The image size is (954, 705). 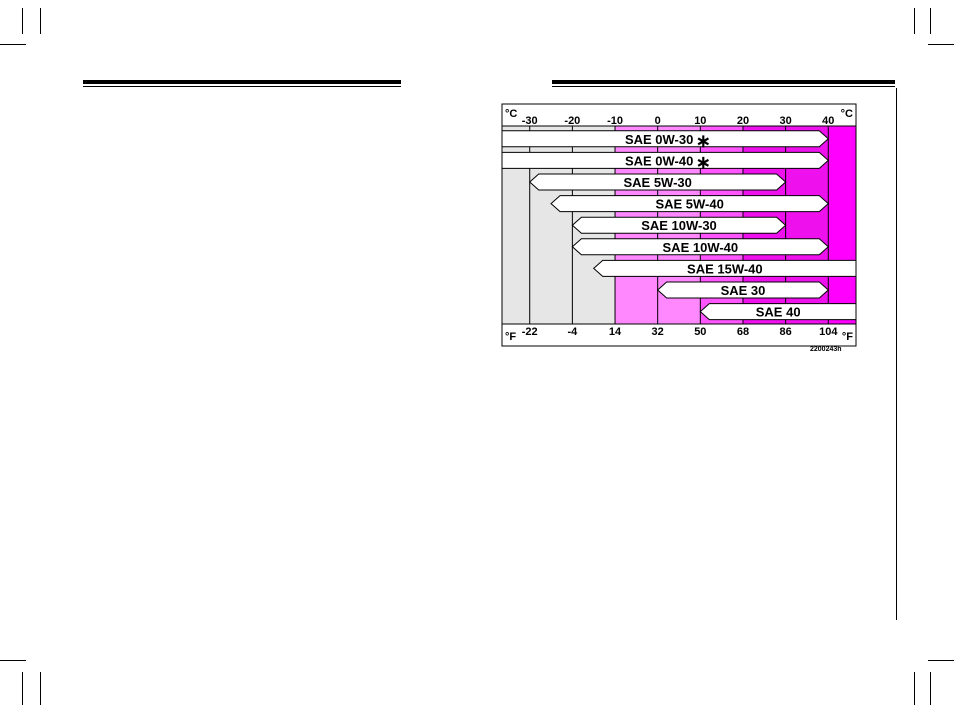 I want to click on oil-grade-label: SAE 40, so click(x=778, y=312).